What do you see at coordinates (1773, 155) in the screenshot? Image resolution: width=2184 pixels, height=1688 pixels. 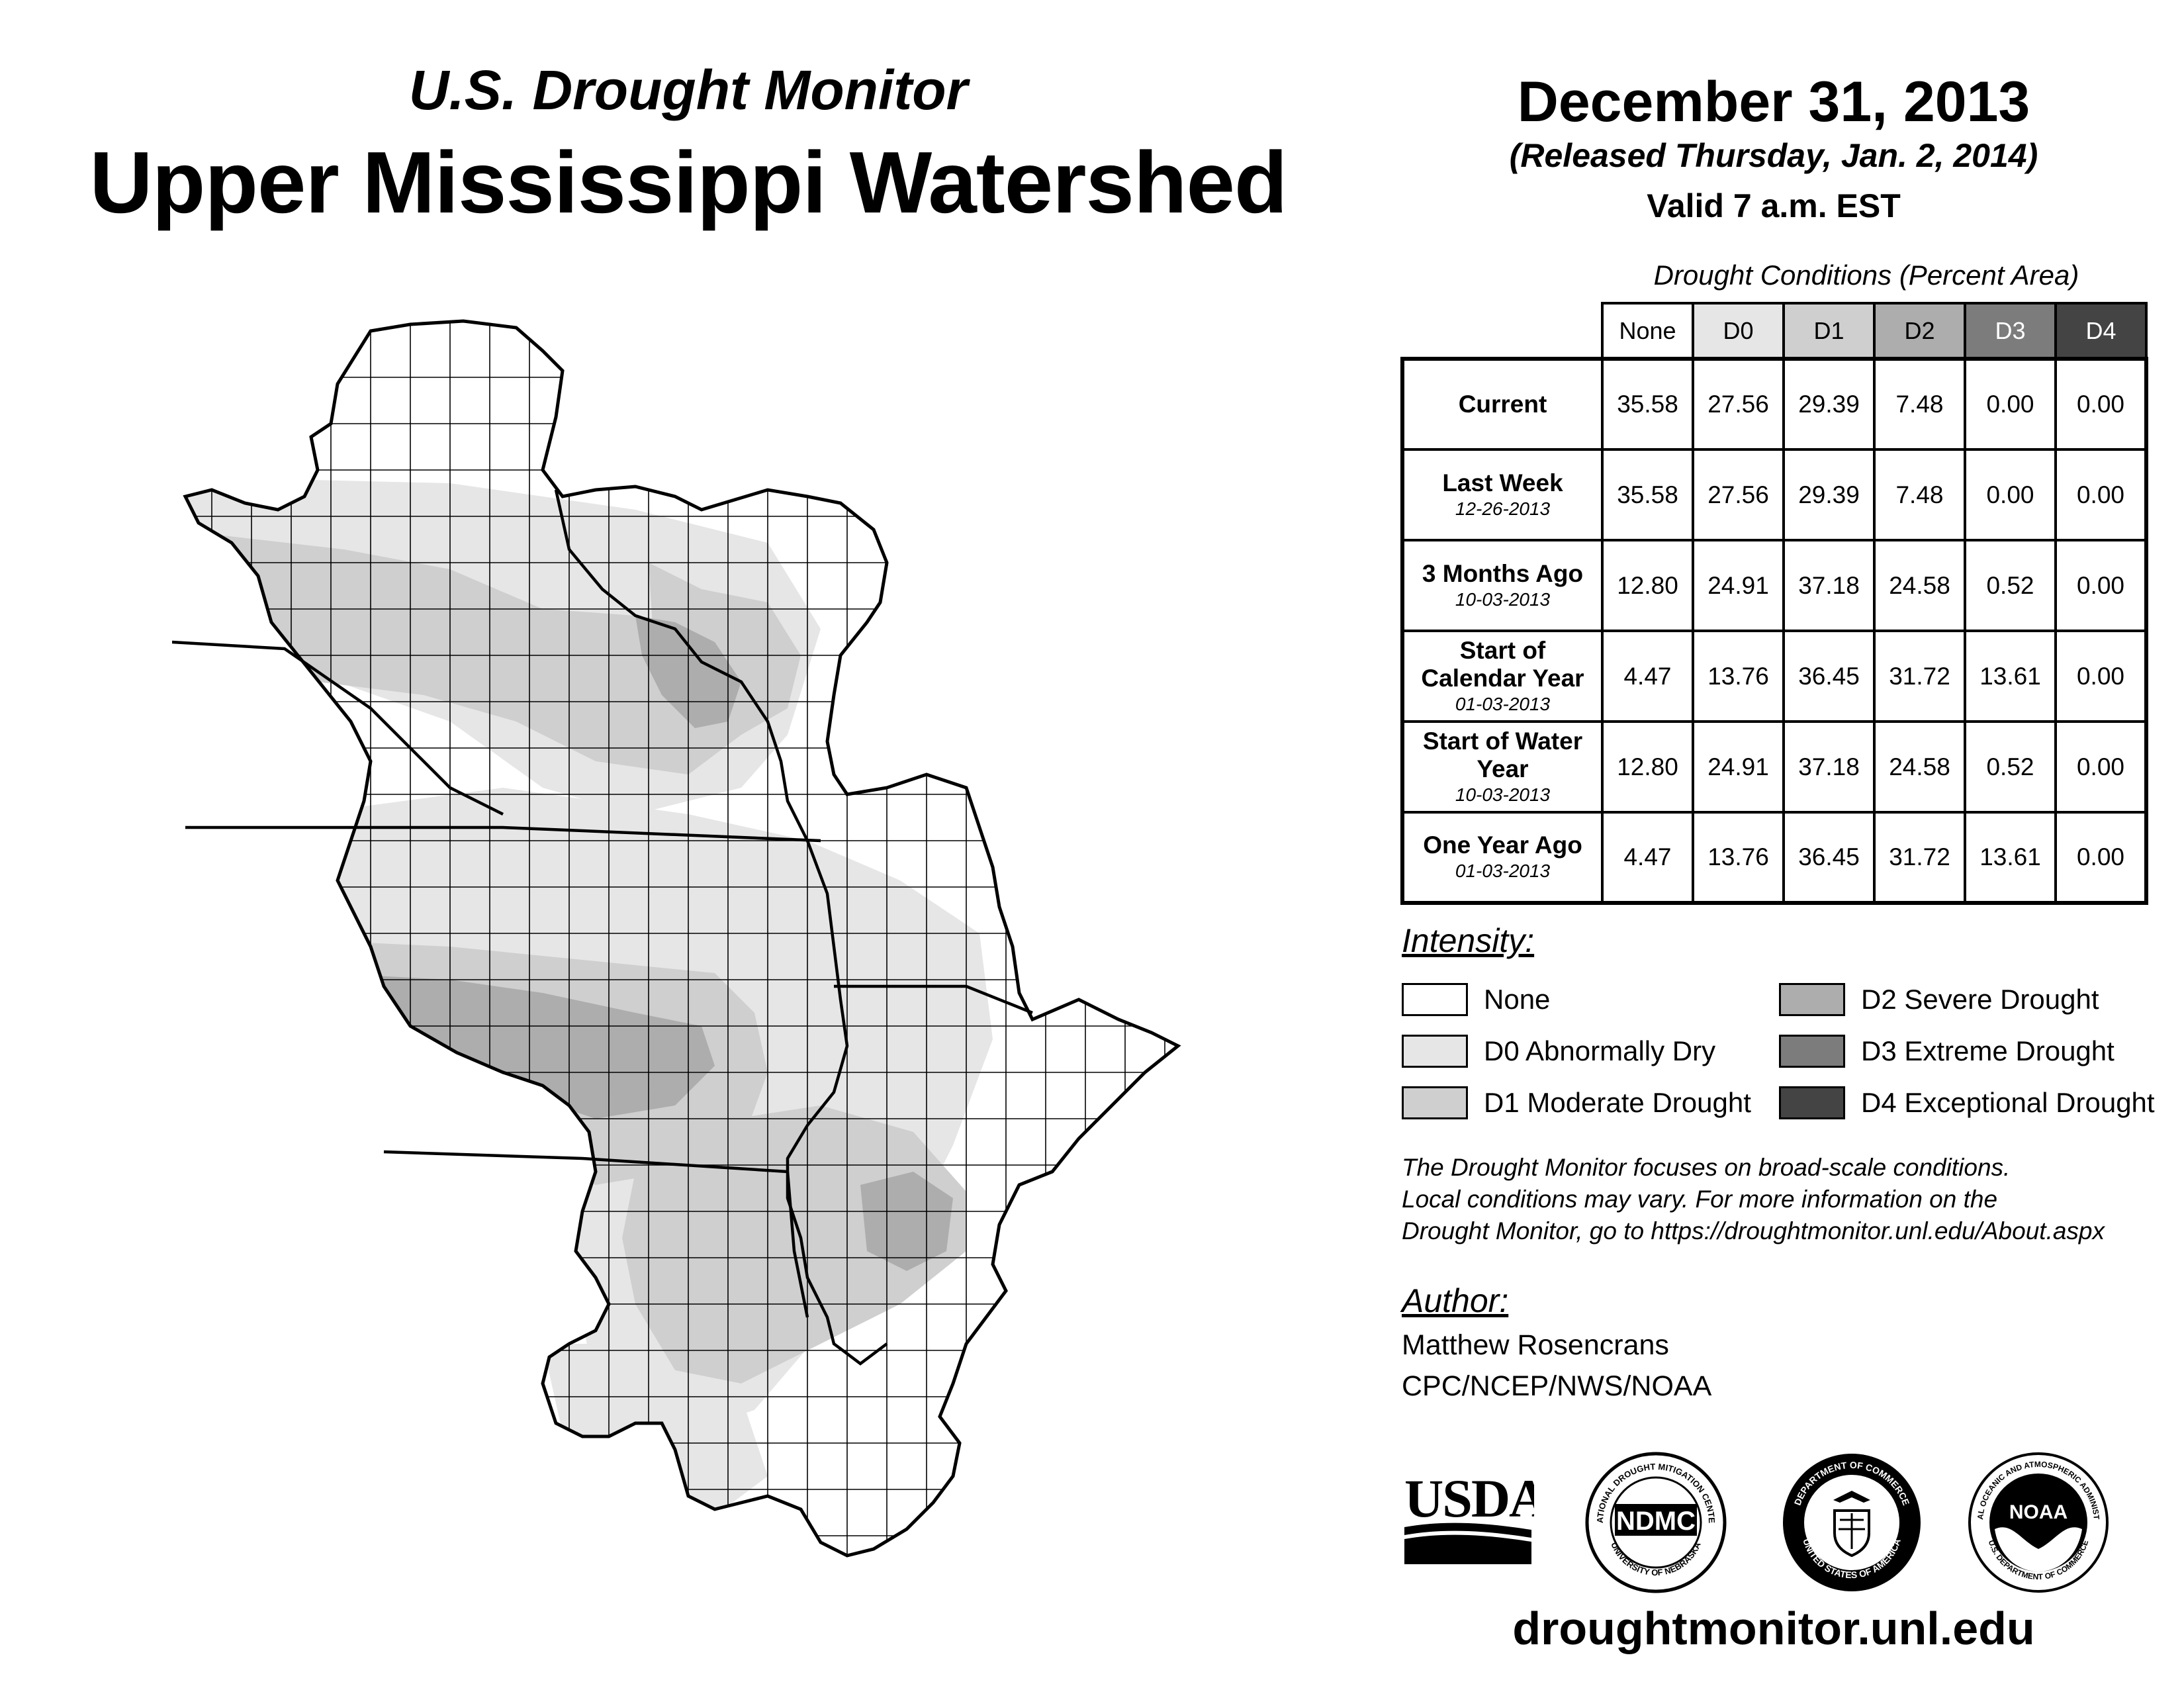 I see `release-date: (Released Thursday, Jan. 2, 2014)` at bounding box center [1773, 155].